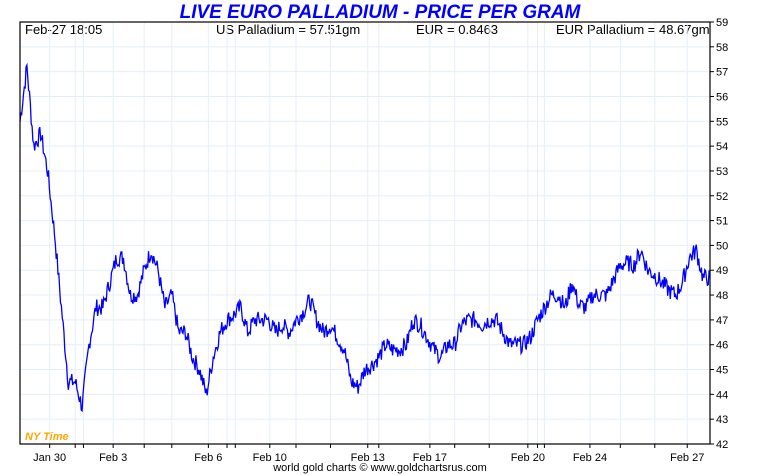 The width and height of the screenshot is (760, 475). Describe the element at coordinates (457, 29) in the screenshot. I see `fx-rate: EUR = 0.8463` at that location.